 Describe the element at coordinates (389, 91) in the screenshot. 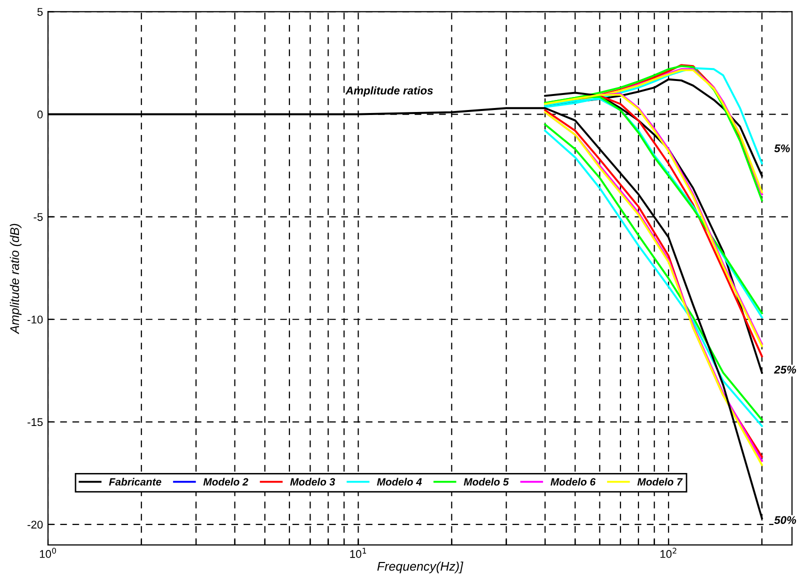

I see `text: Amplitude ratios` at that location.